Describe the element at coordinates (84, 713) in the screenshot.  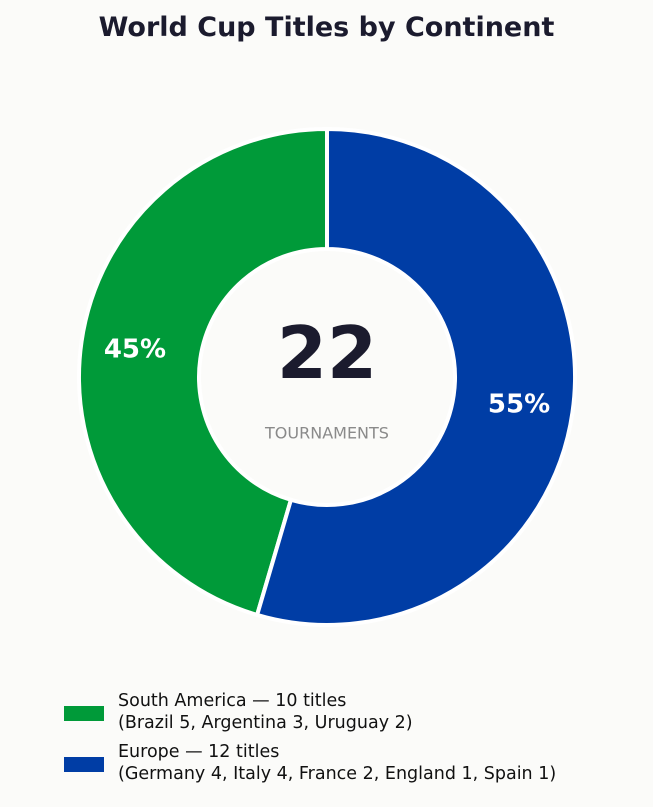
I see `legend-swatch-south-america` at that location.